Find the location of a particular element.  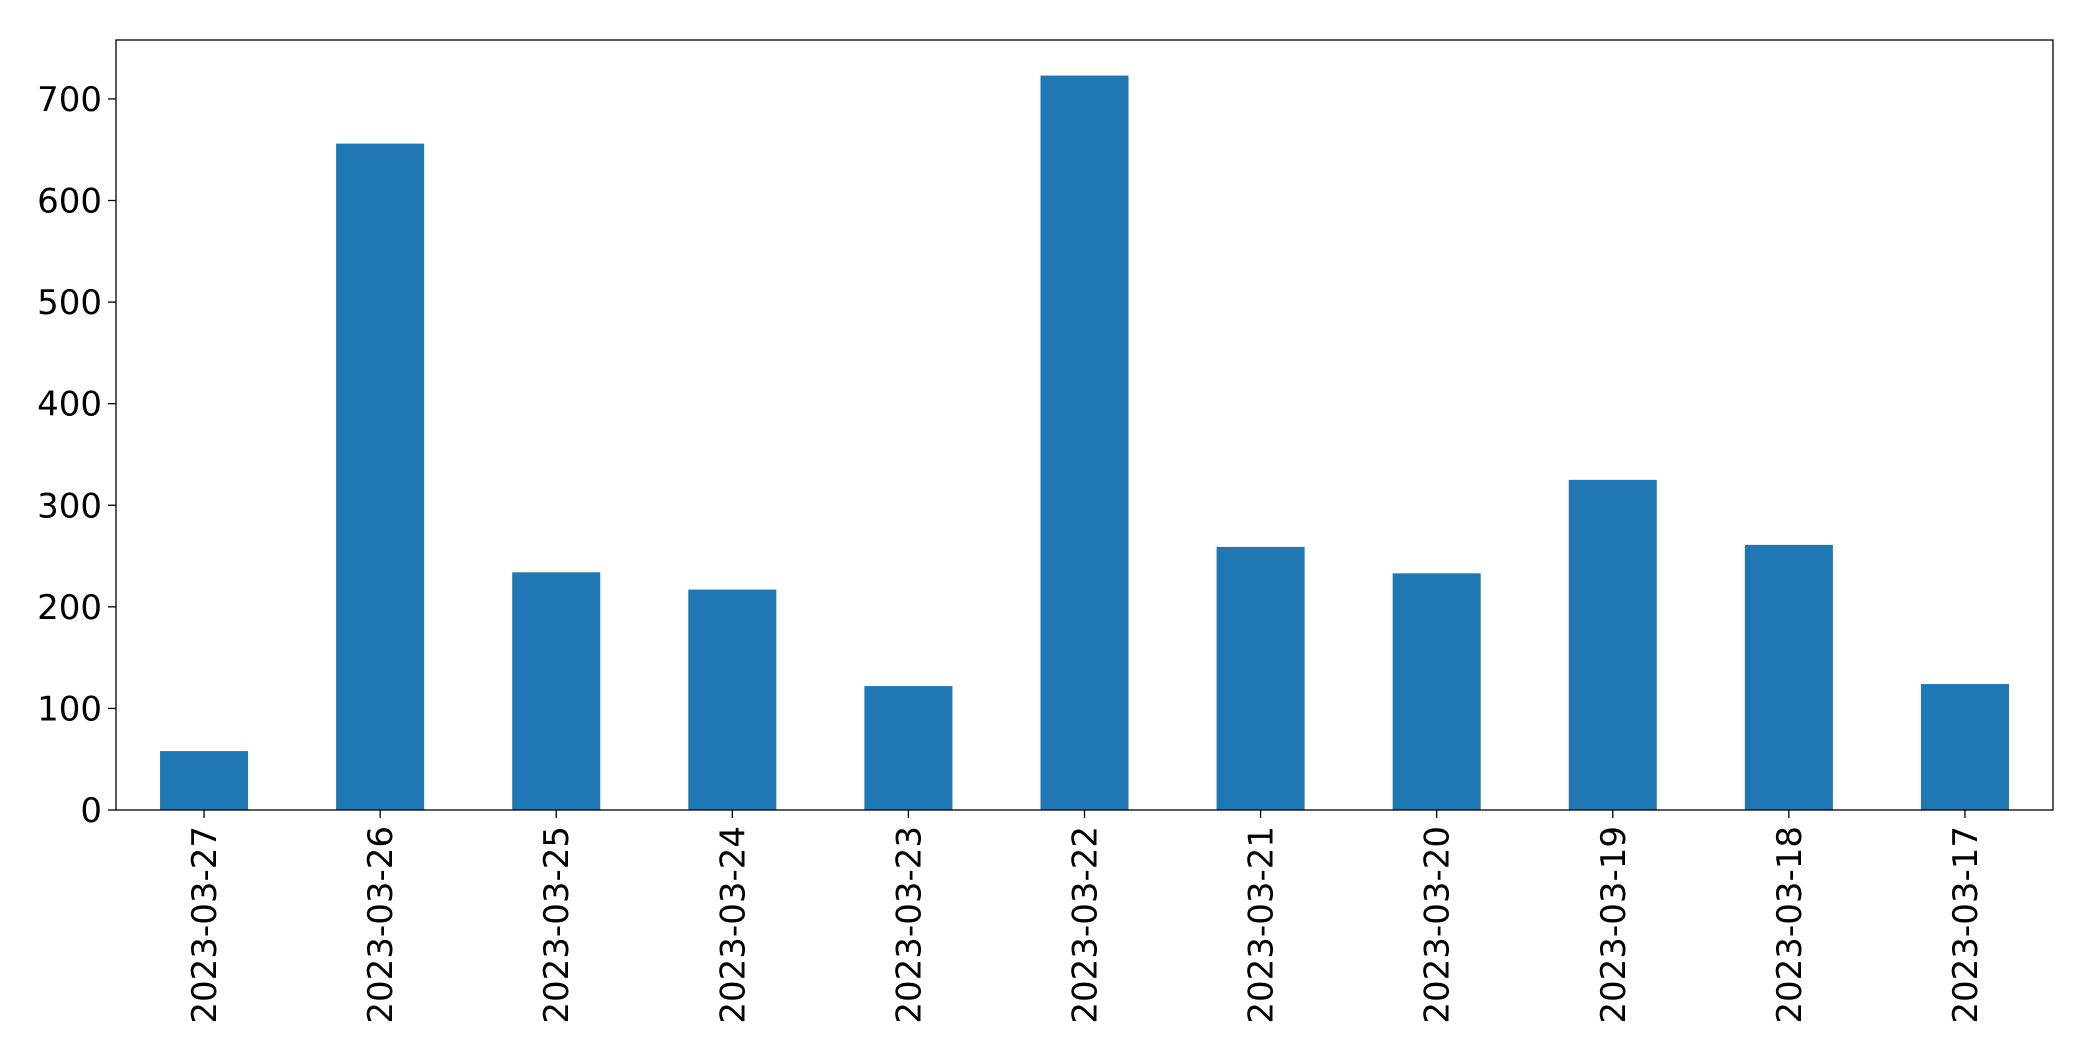

x-tick-label: 2023-03-21 is located at coordinates (1262, 925).